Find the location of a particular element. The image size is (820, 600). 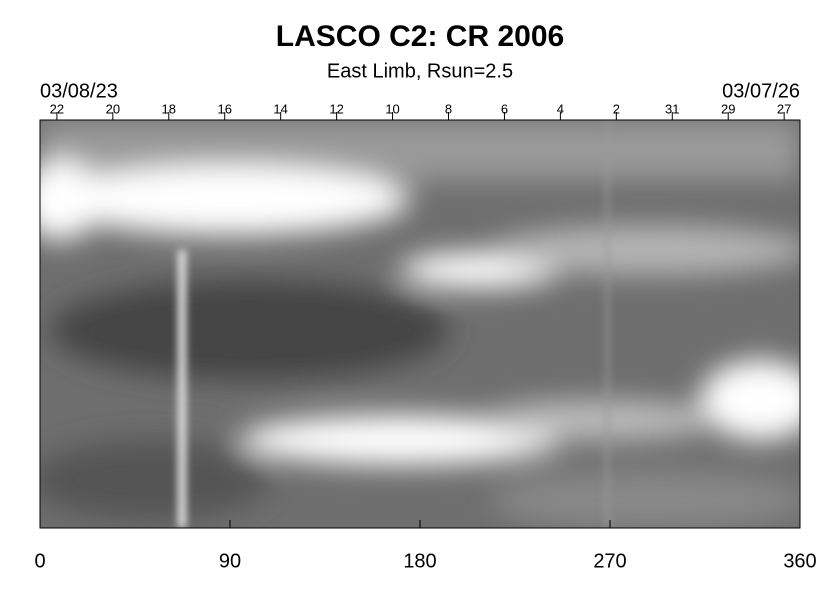

x2-tick-label: 29 is located at coordinates (728, 108).